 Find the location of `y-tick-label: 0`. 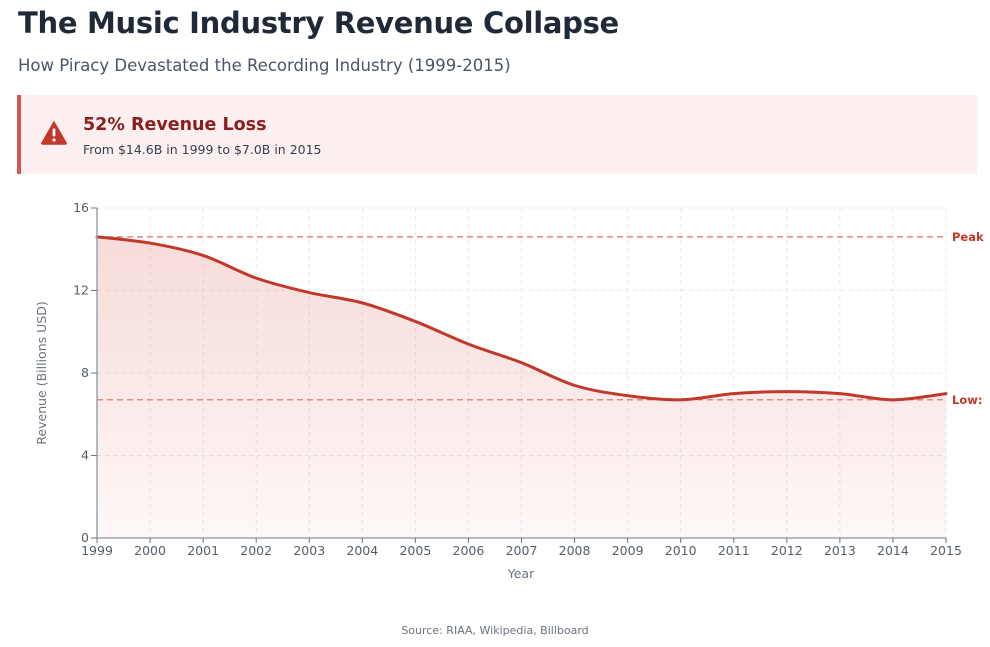

y-tick-label: 0 is located at coordinates (85, 537).